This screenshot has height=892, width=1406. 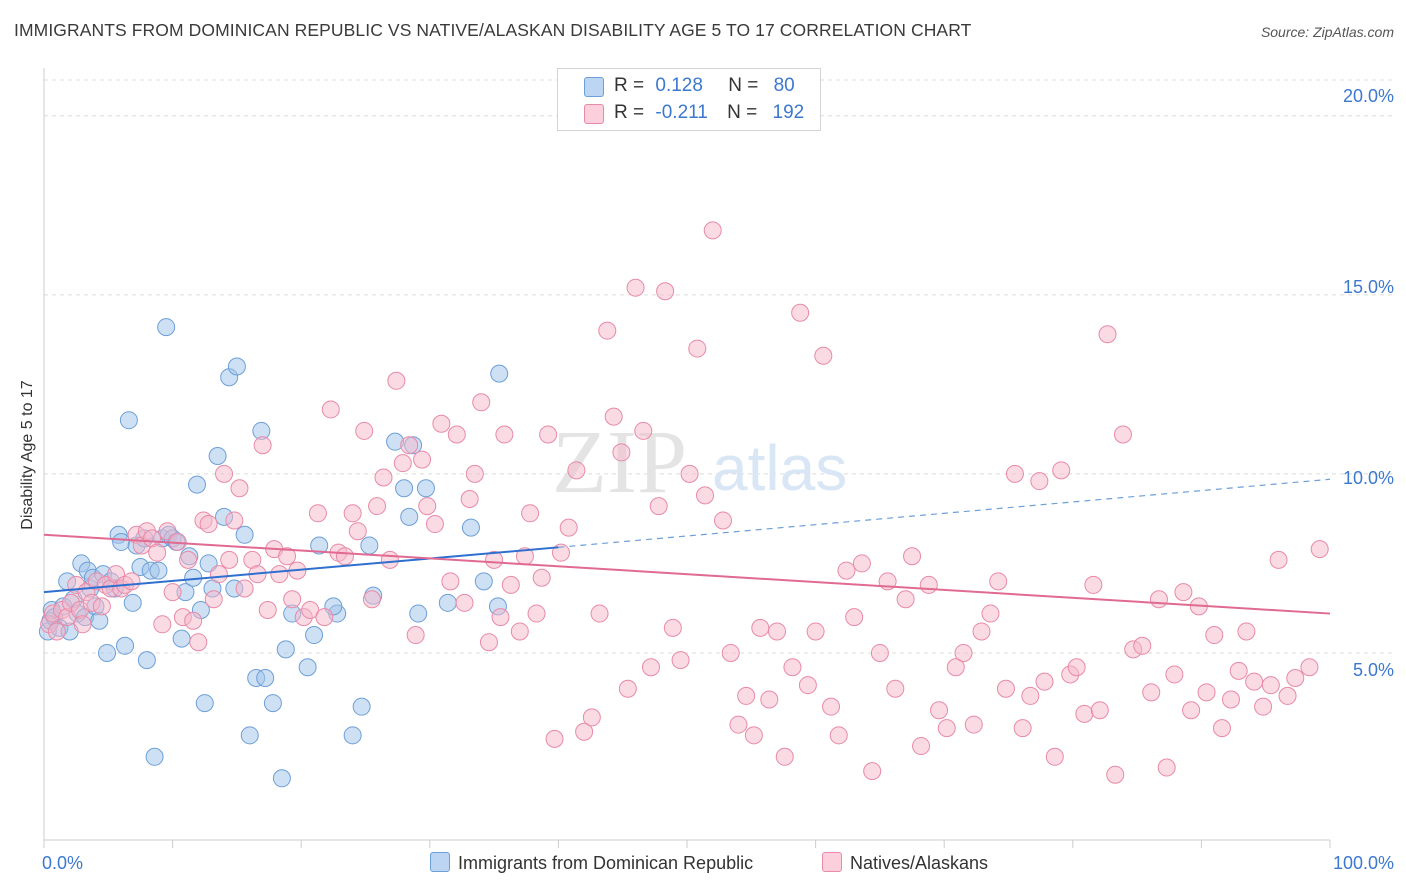 What do you see at coordinates (606, 863) in the screenshot?
I see `legend-label-dominican: Immigrants from Dominican Republic` at bounding box center [606, 863].